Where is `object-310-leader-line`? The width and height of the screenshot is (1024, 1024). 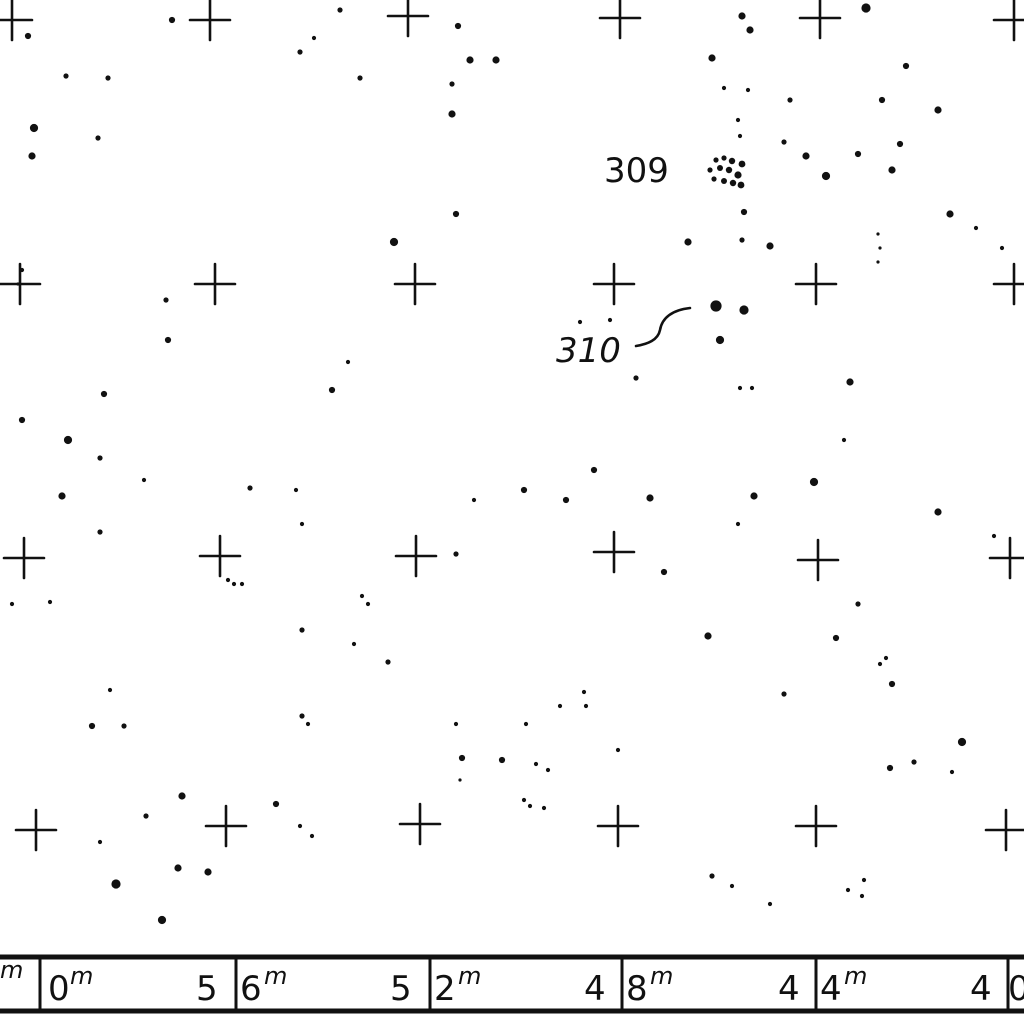
object-310-leader-line is located at coordinates (663, 327).